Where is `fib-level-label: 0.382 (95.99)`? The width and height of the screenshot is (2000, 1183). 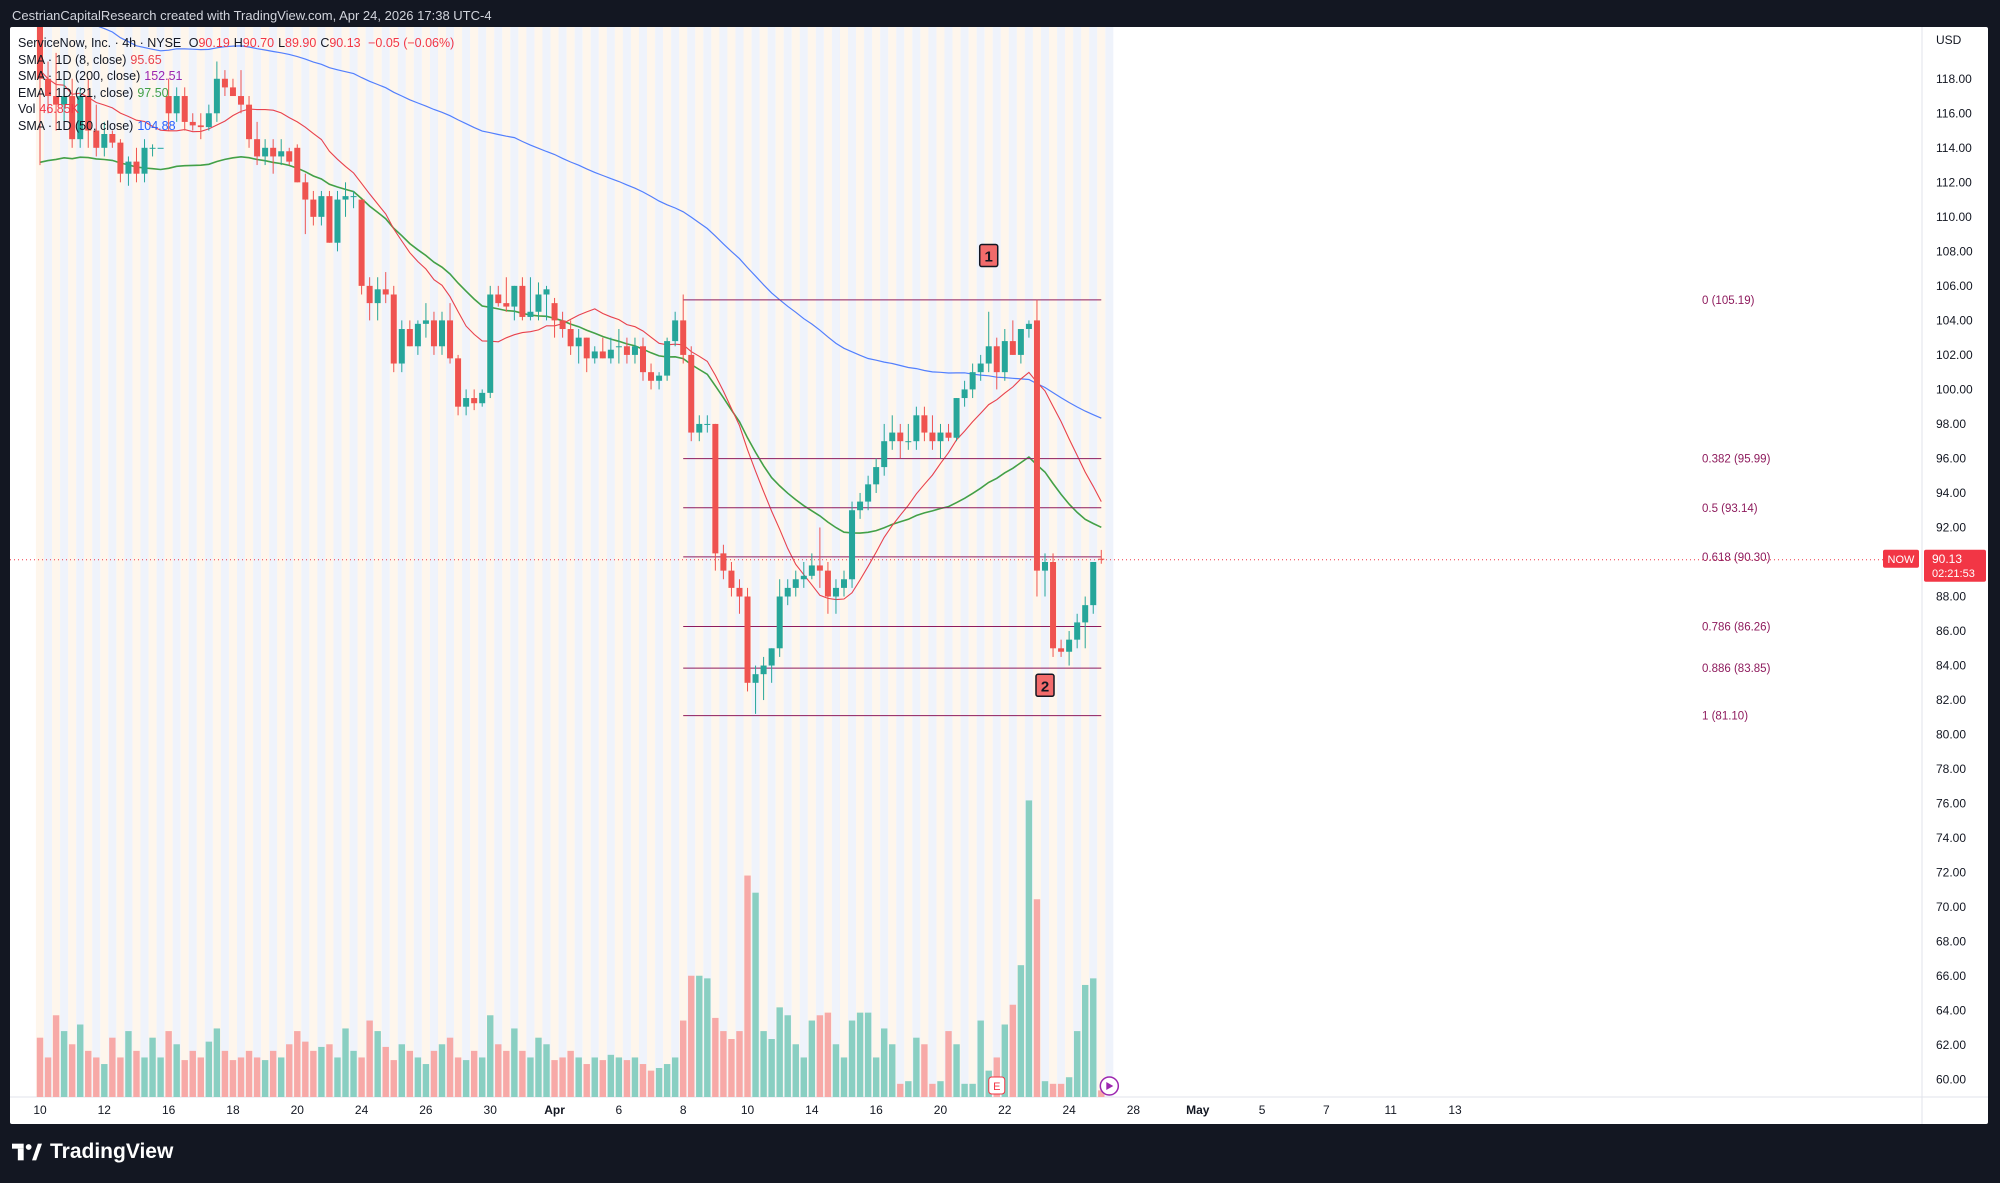 fib-level-label: 0.382 (95.99) is located at coordinates (1736, 460).